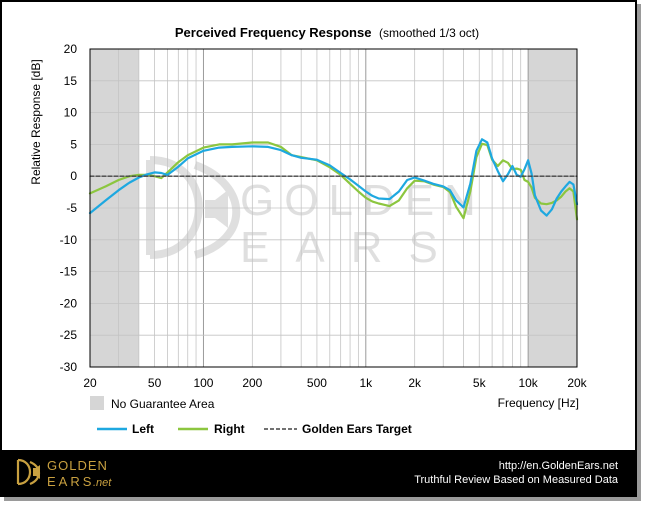 This screenshot has height=510, width=645. I want to click on footer-logo: GOLDEN EARS .net, so click(64, 473).